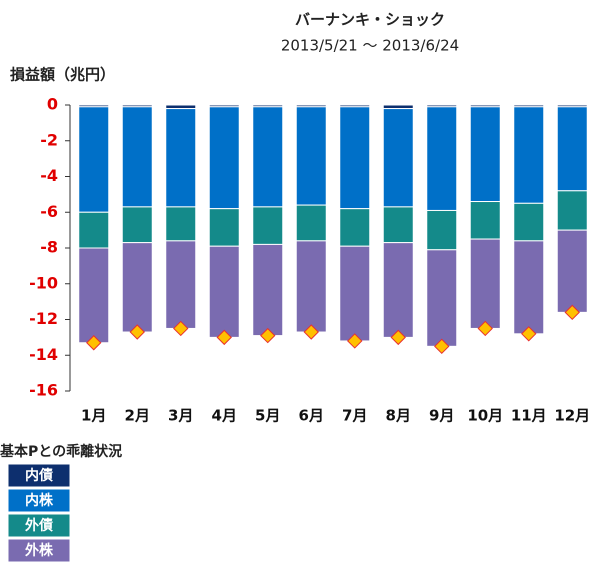  What do you see at coordinates (62, 75) in the screenshot?
I see `y-axis-label: 損益額（兆円）` at bounding box center [62, 75].